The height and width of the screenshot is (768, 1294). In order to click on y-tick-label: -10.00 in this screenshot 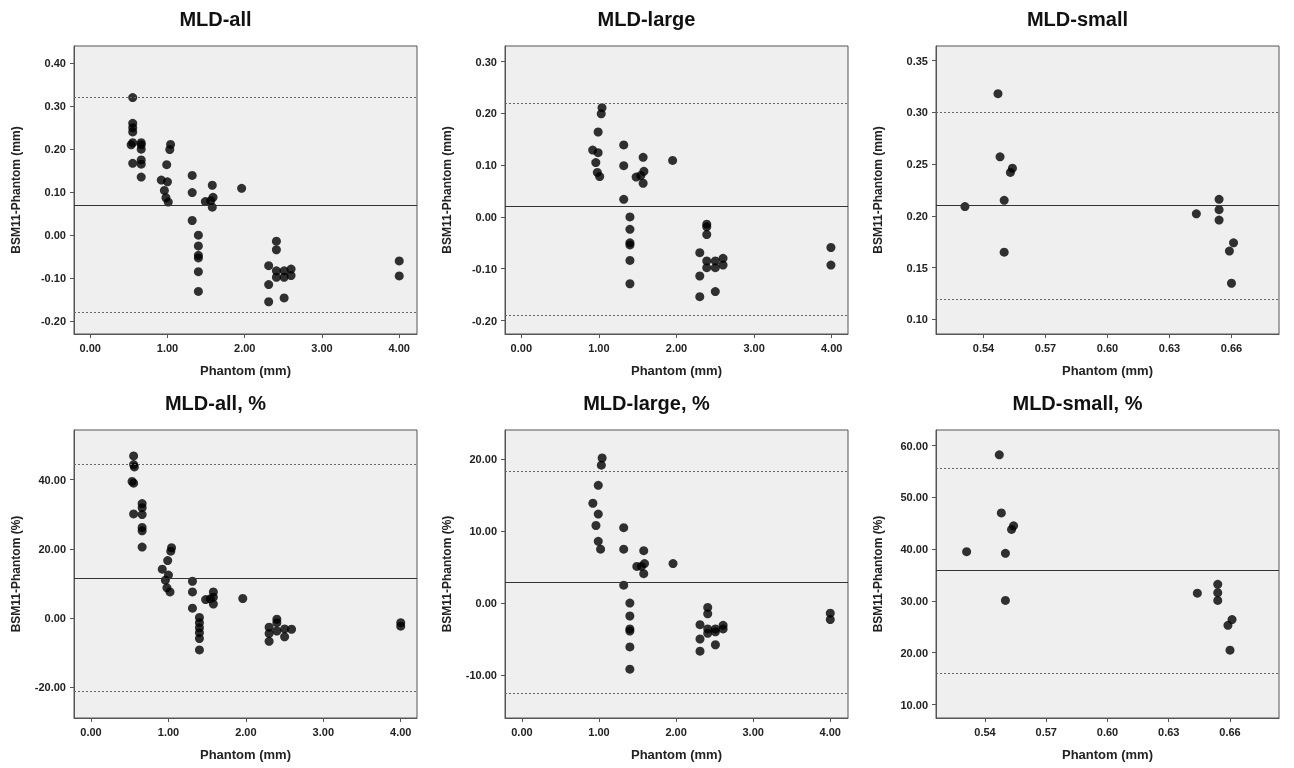, I will do `click(481, 674)`.